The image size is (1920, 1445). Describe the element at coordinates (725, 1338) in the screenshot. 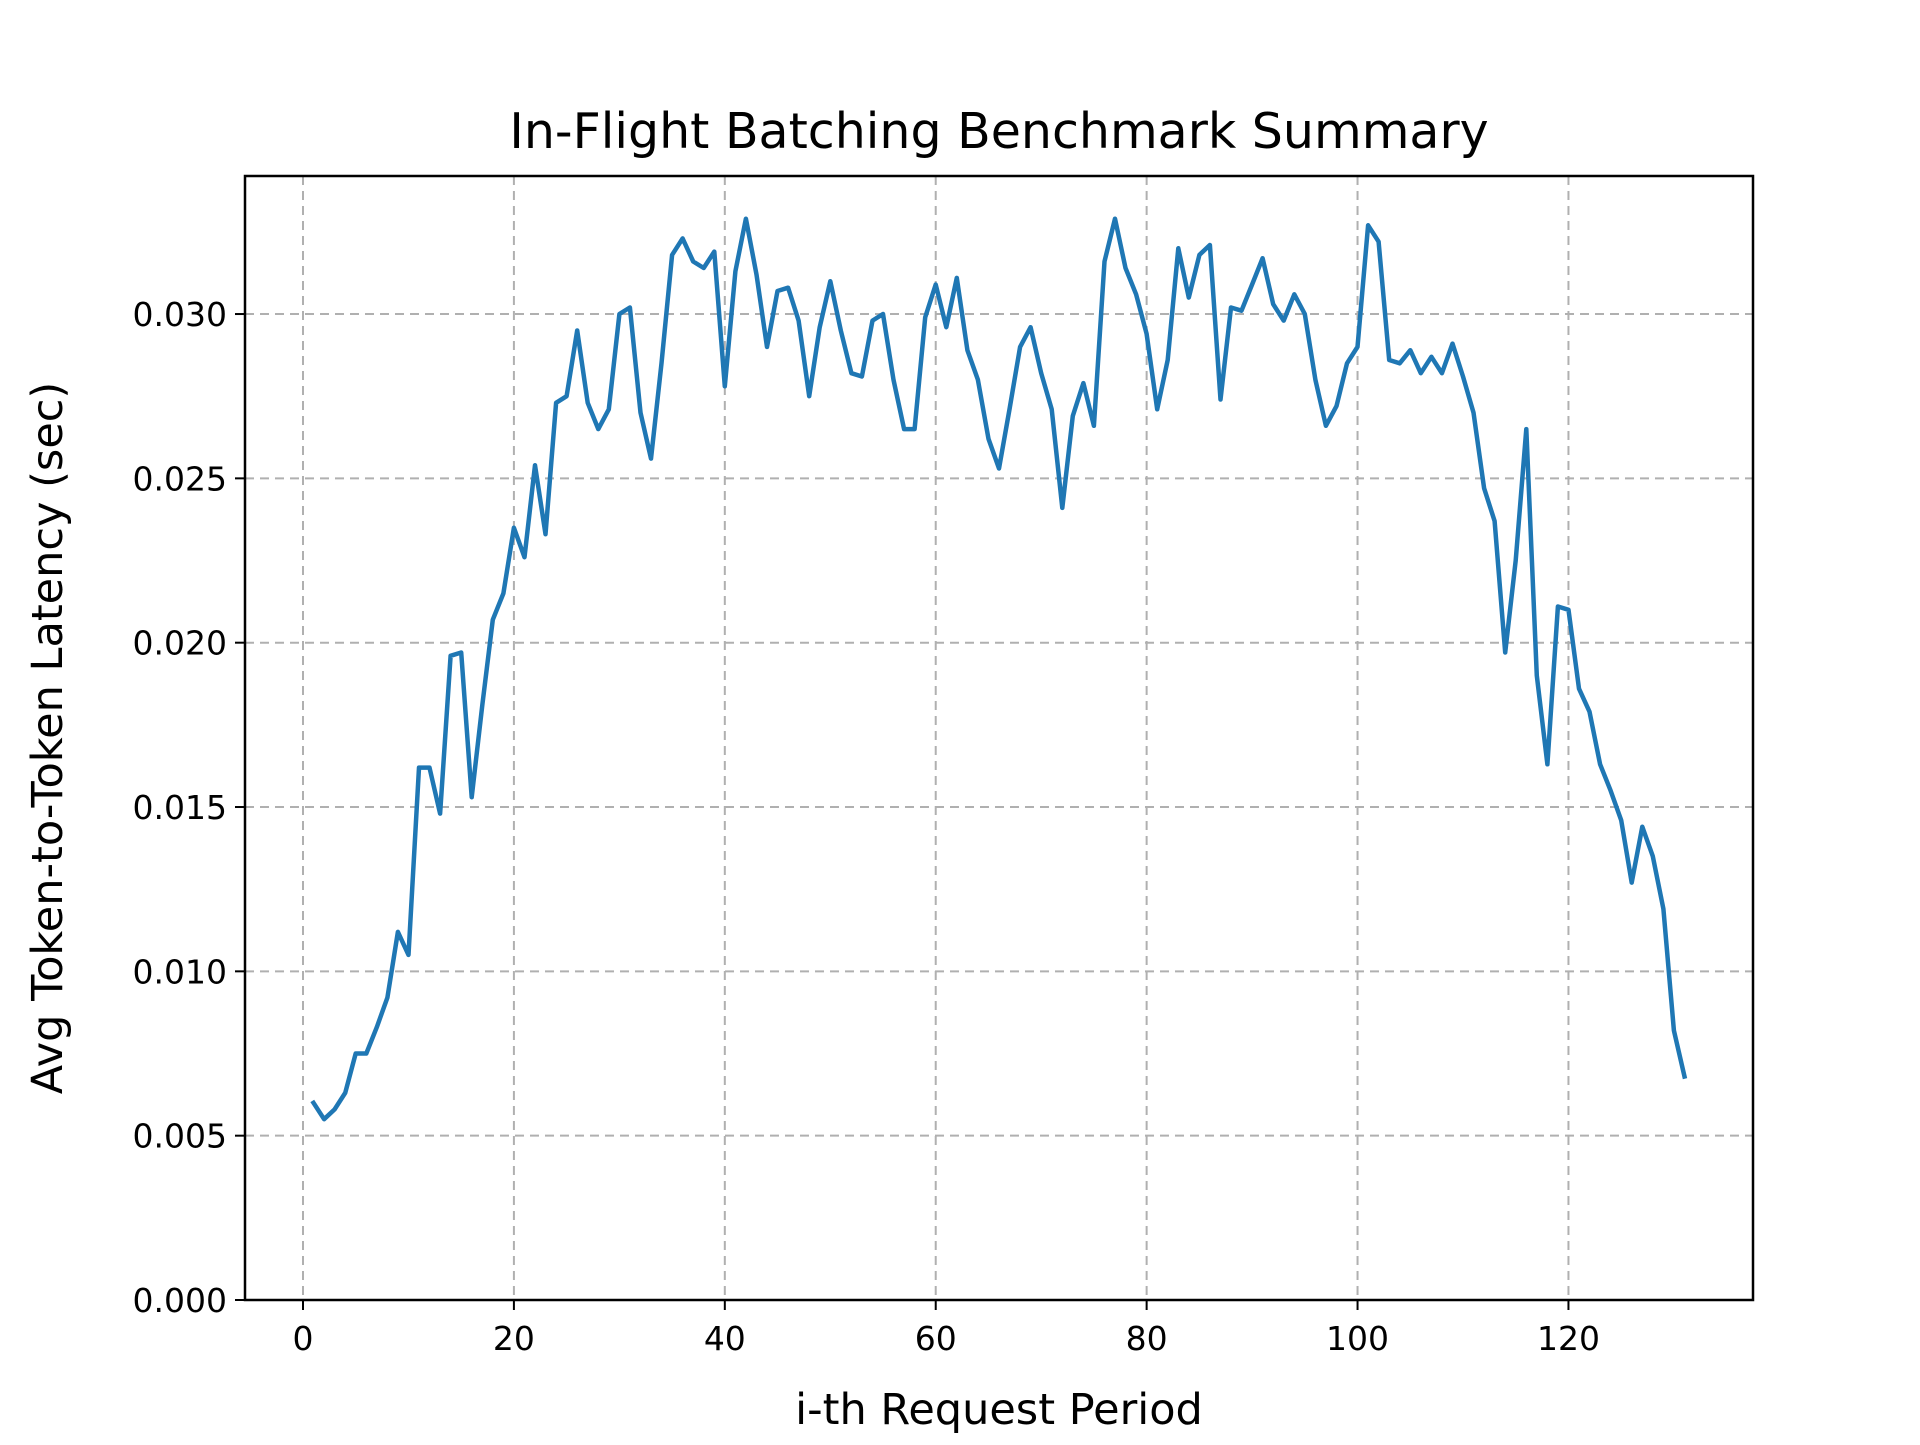

I see `x-tick-label: 40` at that location.